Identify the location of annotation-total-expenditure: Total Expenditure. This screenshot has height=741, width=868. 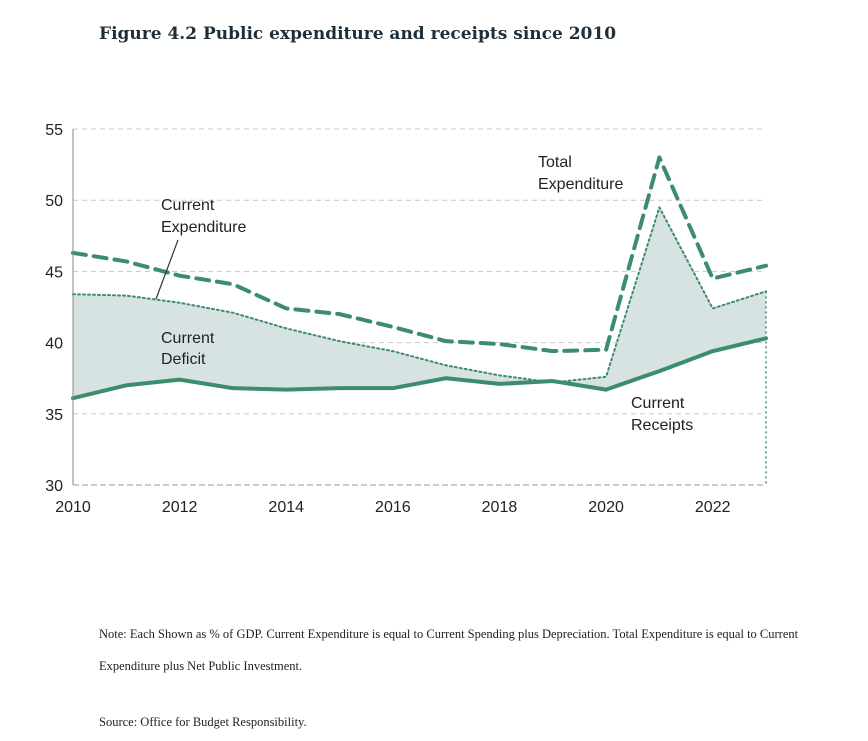
(580, 173).